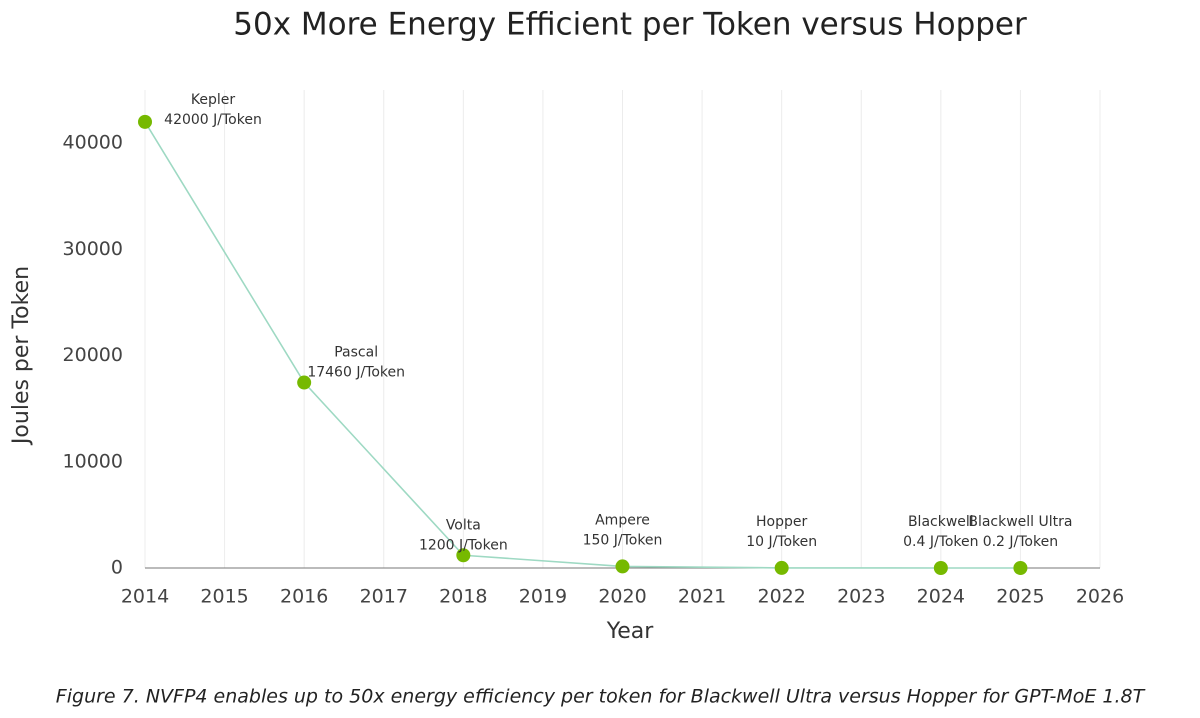  What do you see at coordinates (622, 597) in the screenshot?
I see `x-tick-label: 2020` at bounding box center [622, 597].